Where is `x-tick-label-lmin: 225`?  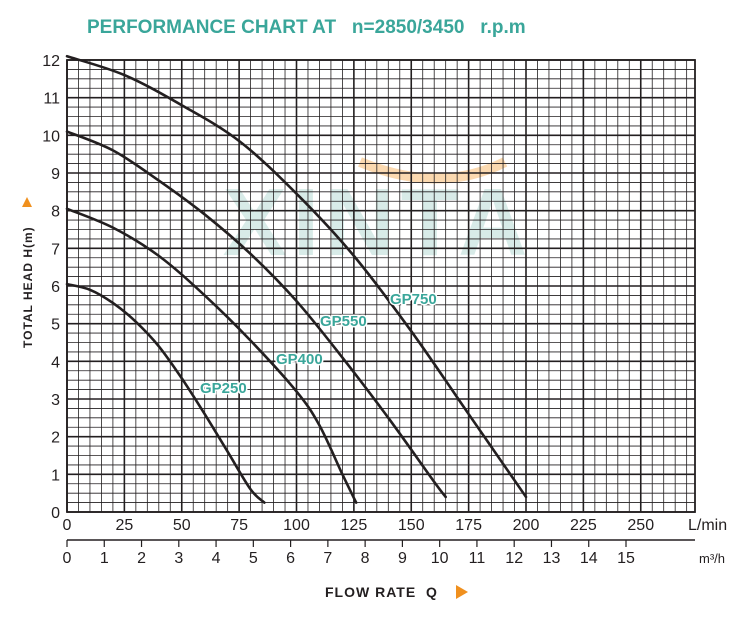
x-tick-label-lmin: 225 is located at coordinates (583, 525).